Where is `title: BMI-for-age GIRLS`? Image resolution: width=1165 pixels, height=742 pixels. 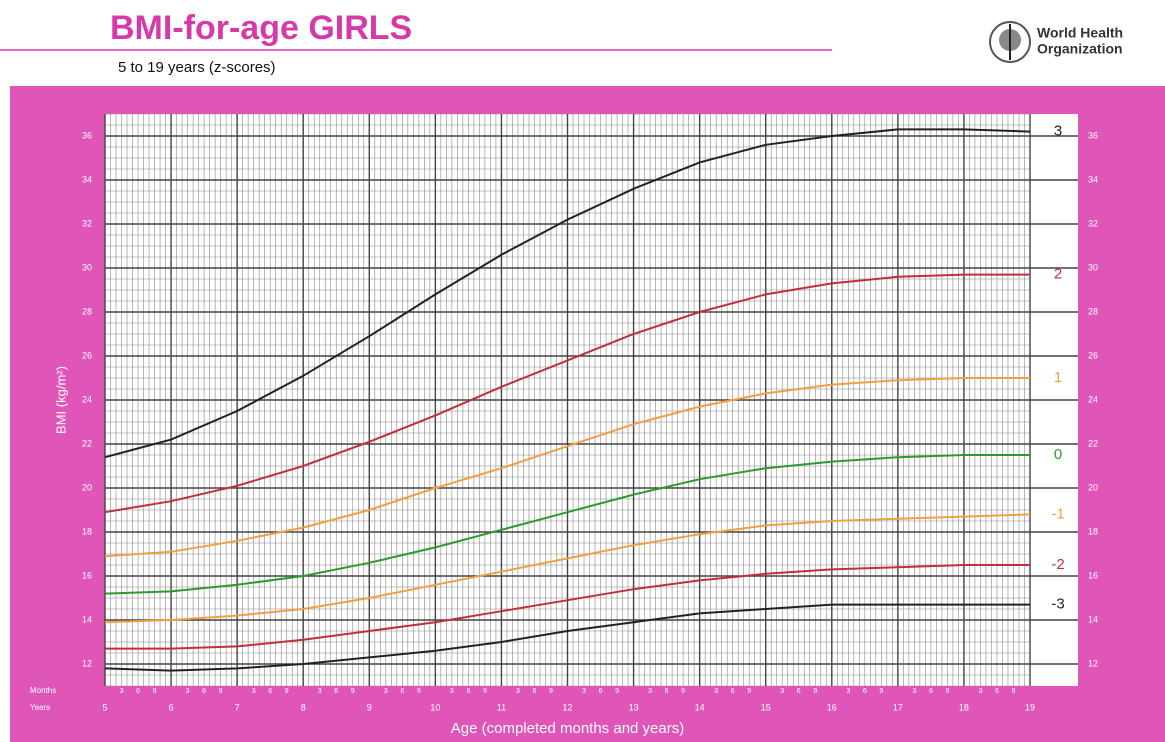
title: BMI-for-age GIRLS is located at coordinates (261, 28).